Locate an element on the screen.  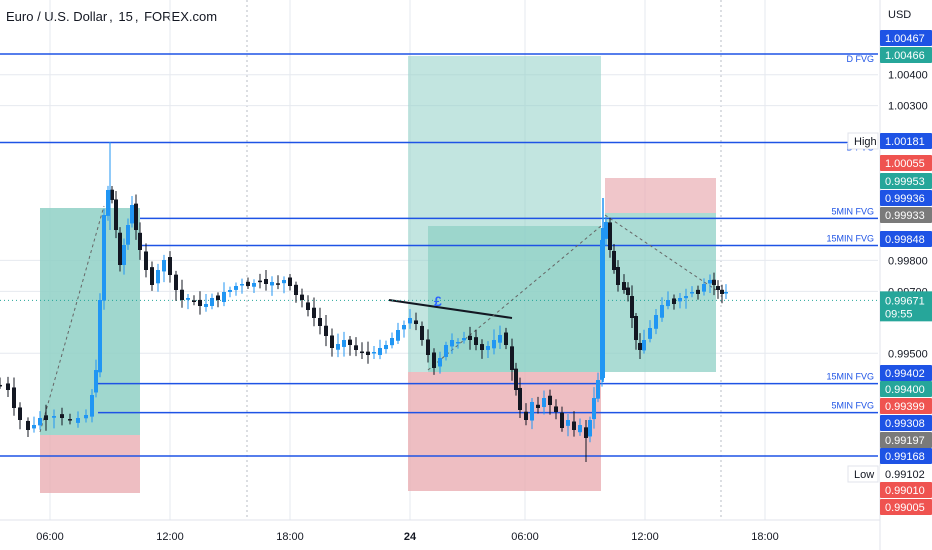
current-price-value: 0.99671 is located at coordinates (905, 301).